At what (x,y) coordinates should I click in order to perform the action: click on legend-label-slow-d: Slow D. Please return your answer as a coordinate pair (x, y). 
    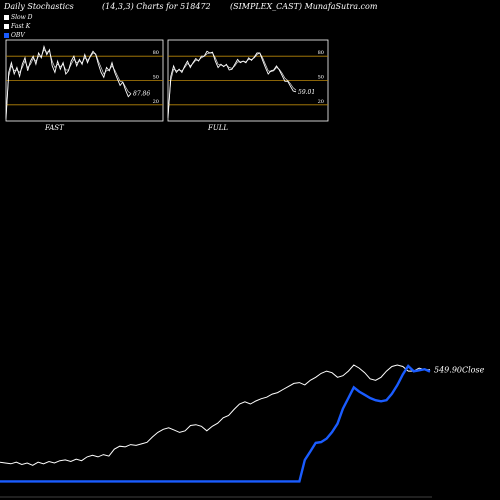
    Looking at the image, I should click on (22, 17).